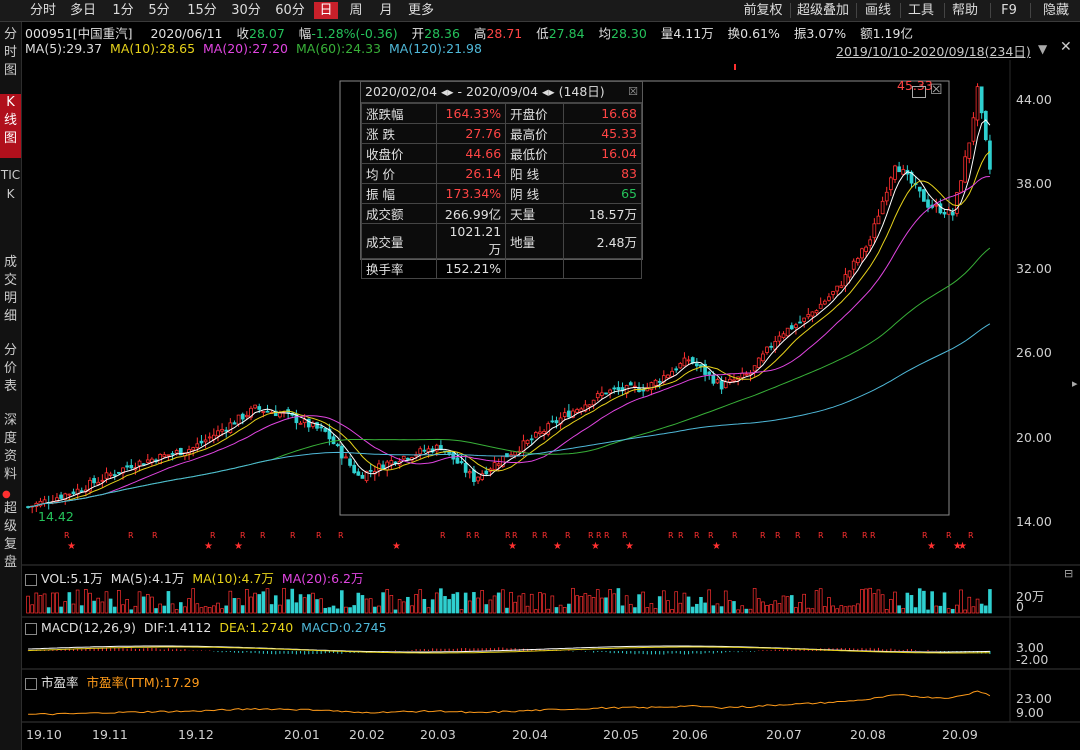 The width and height of the screenshot is (1080, 750). Describe the element at coordinates (629, 33) in the screenshot. I see `avg-price: 28.30` at that location.